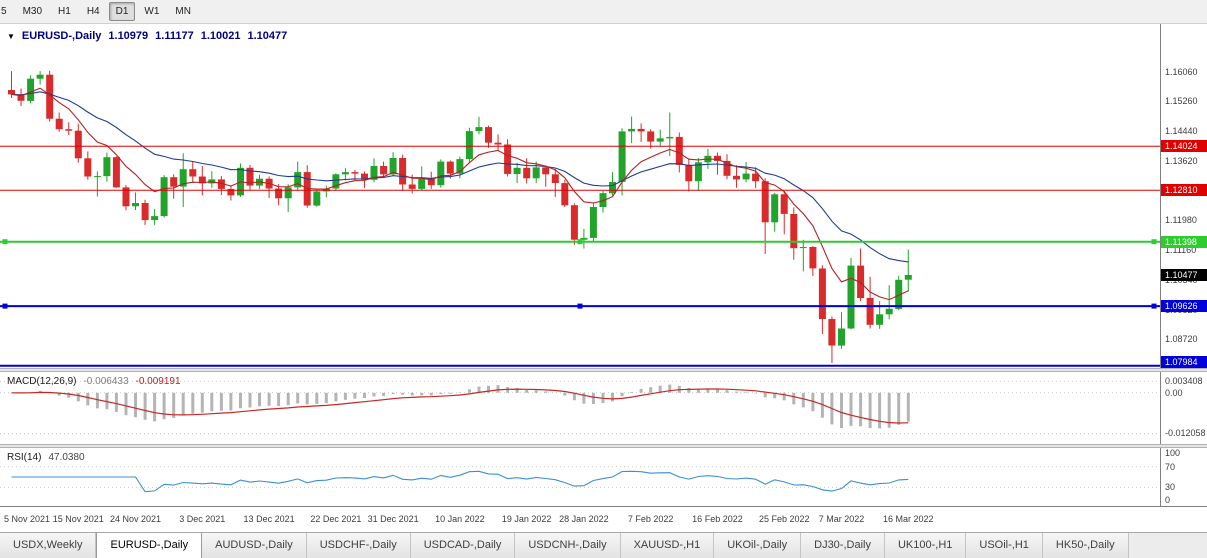  What do you see at coordinates (1168, 500) in the screenshot?
I see `rsi-axis-label: 0` at bounding box center [1168, 500].